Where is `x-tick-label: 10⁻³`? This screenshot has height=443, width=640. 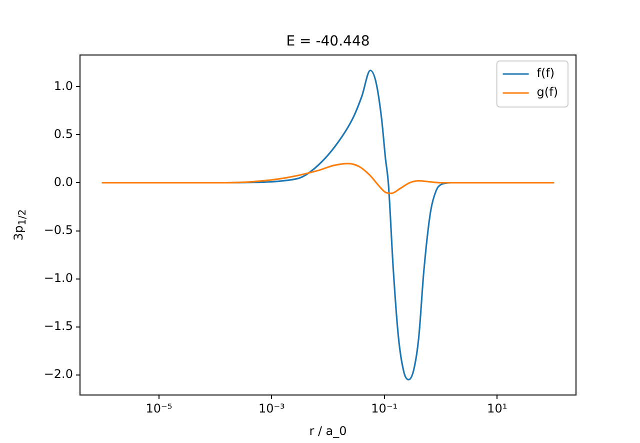
x-tick-label: 10⁻³ is located at coordinates (272, 408).